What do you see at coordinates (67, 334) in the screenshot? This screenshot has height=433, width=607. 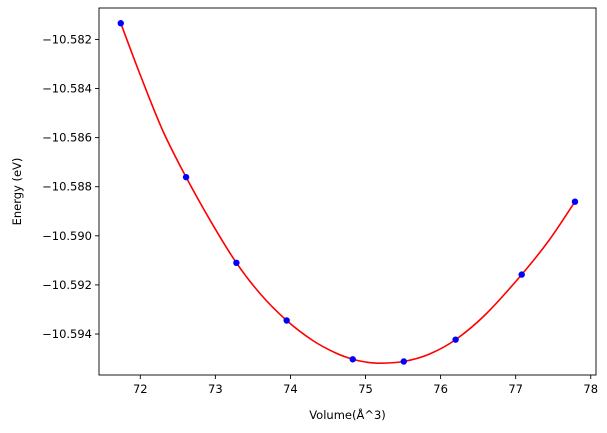 I see `y-tick-label: −10.594` at bounding box center [67, 334].